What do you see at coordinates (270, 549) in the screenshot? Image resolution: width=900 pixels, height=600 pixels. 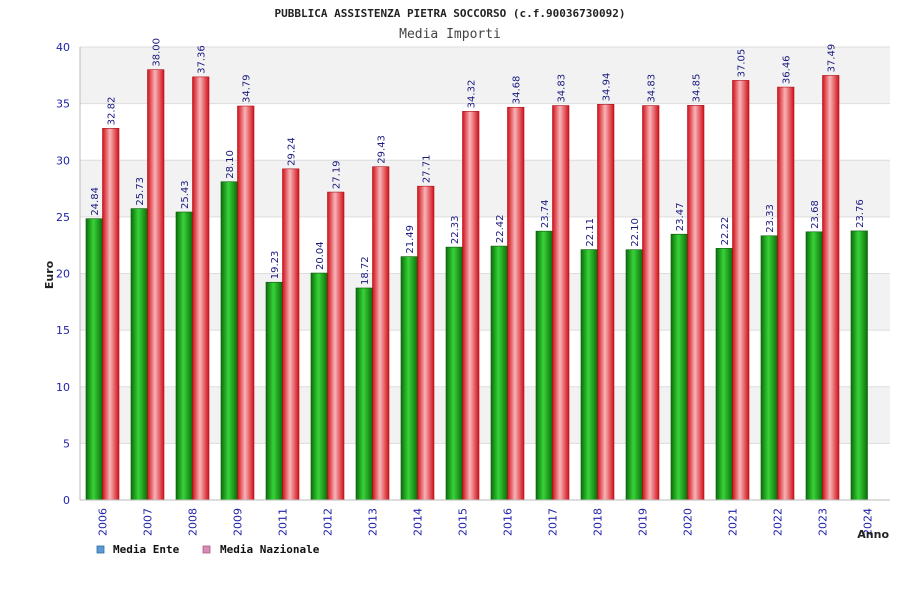 I see `legend-label-media-nazionale: Media Nazionale` at bounding box center [270, 549].